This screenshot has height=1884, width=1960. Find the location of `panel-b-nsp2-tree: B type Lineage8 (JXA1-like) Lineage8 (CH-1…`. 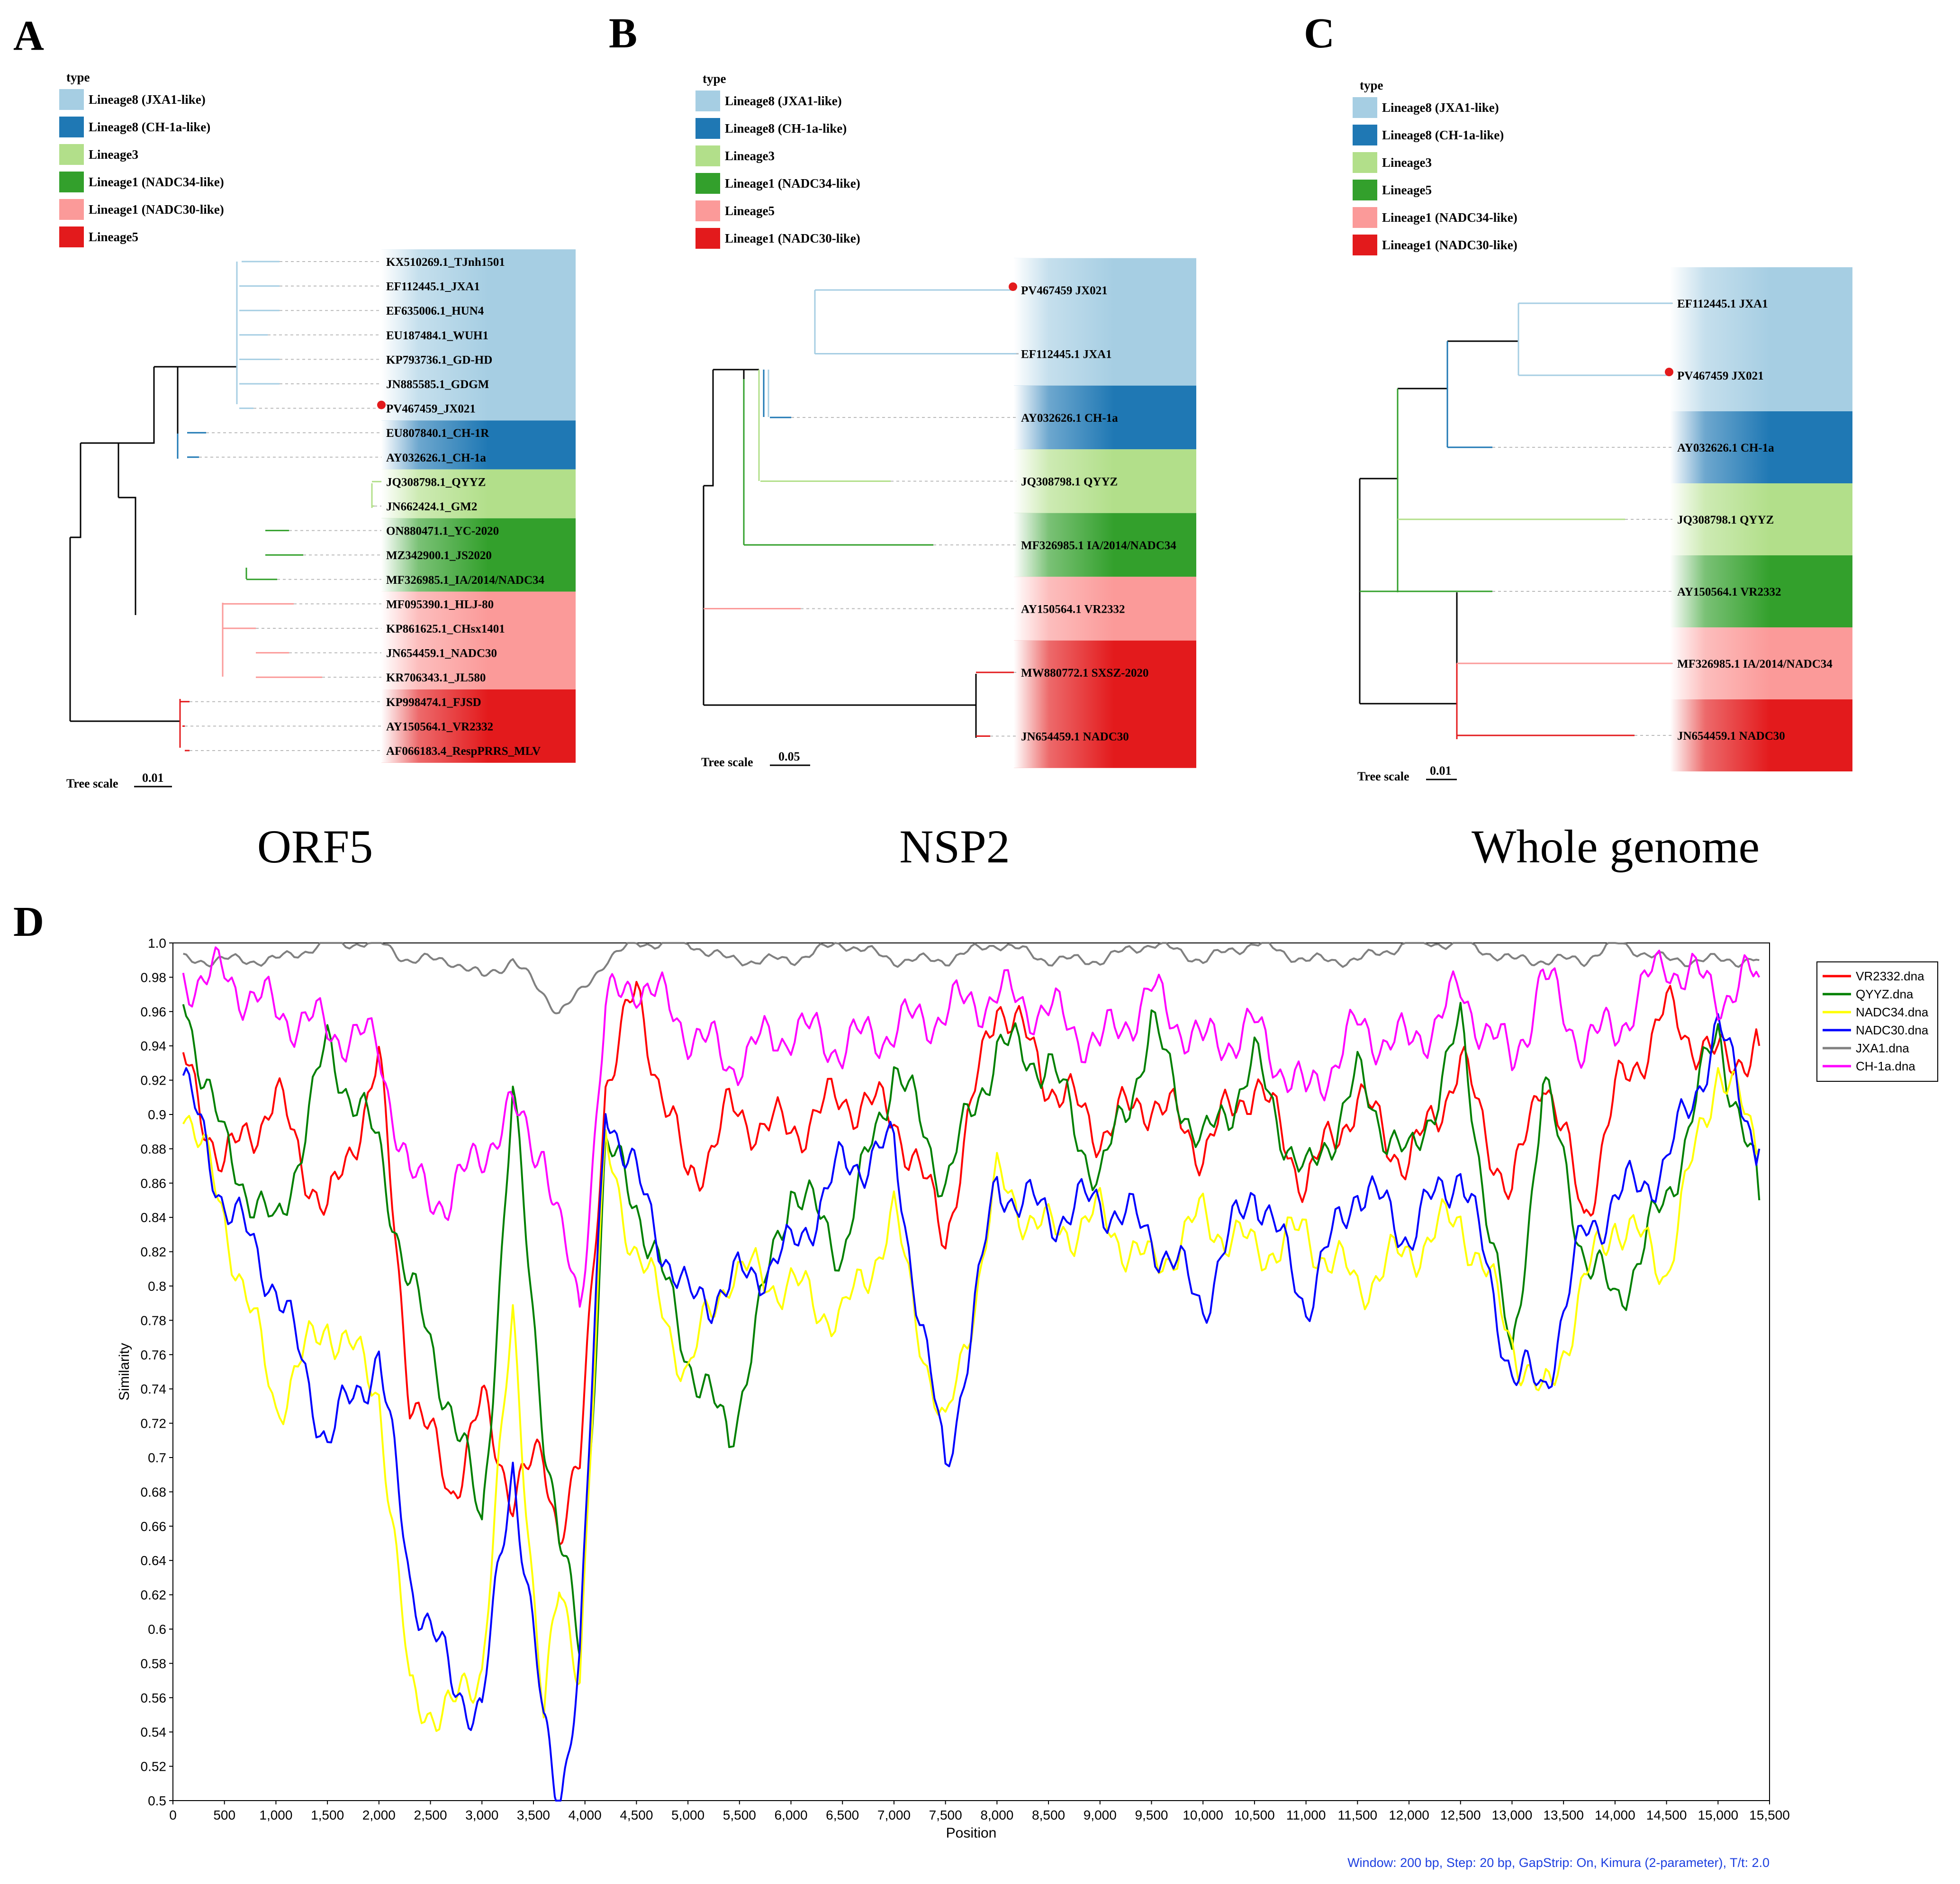

panel-b-nsp2-tree: B type Lineage8 (JXA1-like) Lineage8 (CH-1… is located at coordinates (902, 441).